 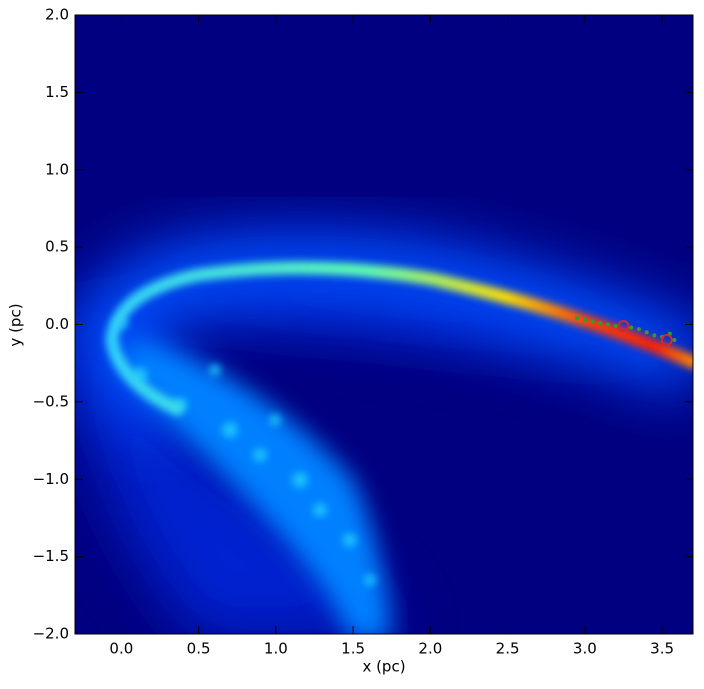 I want to click on y-tick-label: 0.5, so click(x=57, y=247).